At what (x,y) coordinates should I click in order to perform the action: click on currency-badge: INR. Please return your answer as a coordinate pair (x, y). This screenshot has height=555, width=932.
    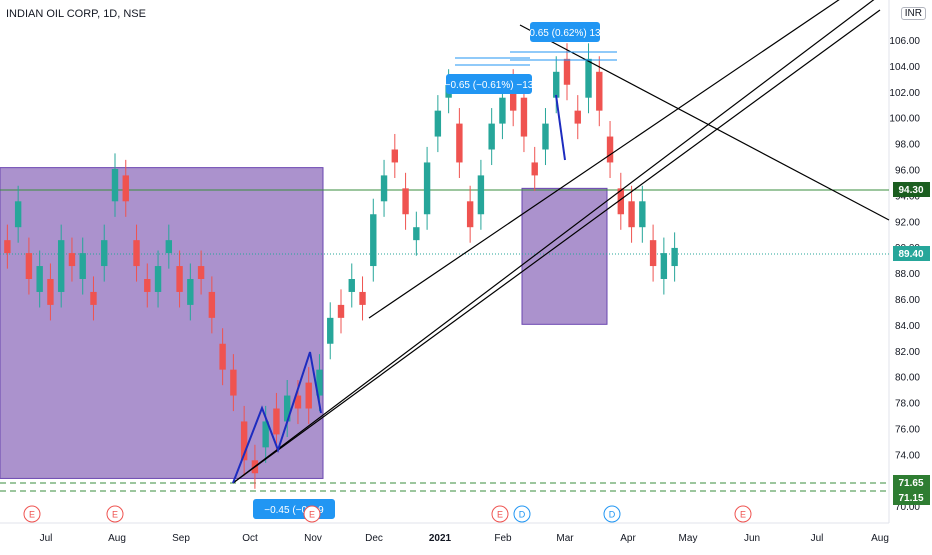
    Looking at the image, I should click on (913, 13).